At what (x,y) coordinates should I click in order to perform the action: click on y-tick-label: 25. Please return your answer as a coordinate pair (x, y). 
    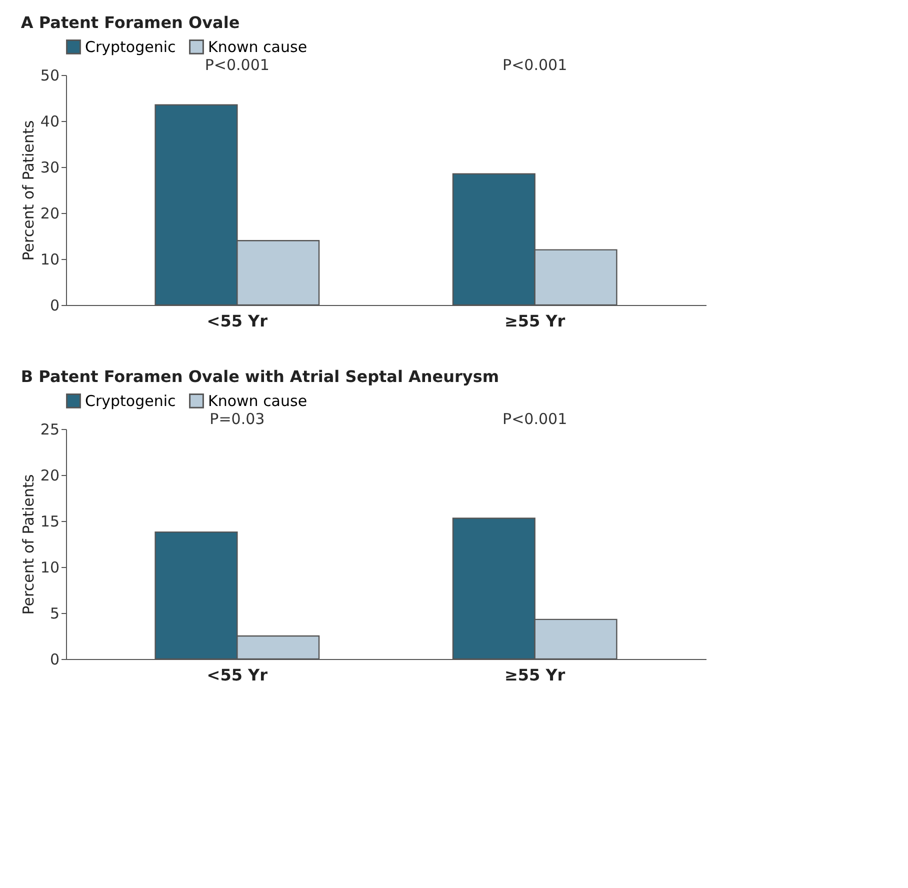
    Looking at the image, I should click on (50, 429).